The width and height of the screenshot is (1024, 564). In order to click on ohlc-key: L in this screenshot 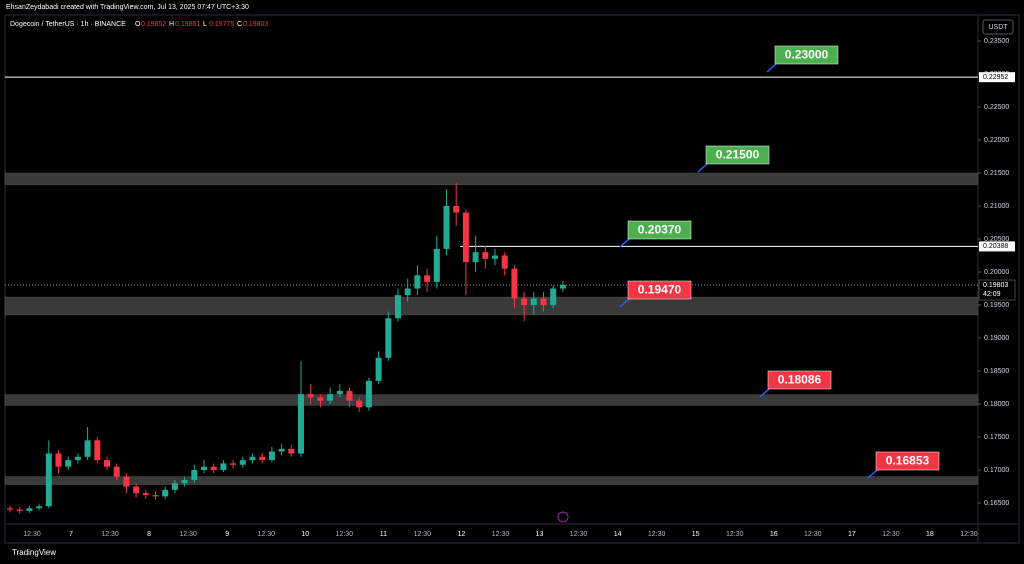, I will do `click(205, 24)`.